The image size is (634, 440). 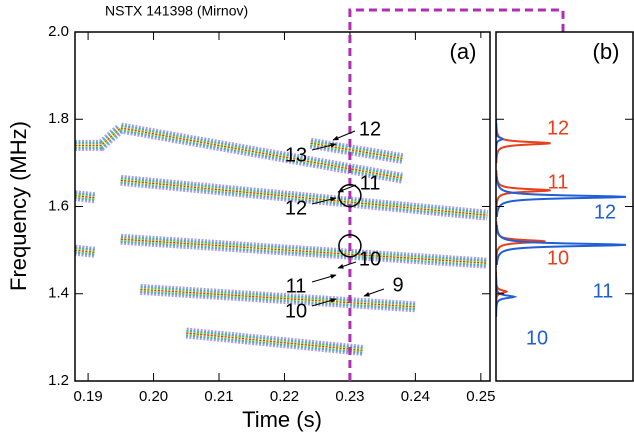 I want to click on annotation: 13, so click(x=296, y=155).